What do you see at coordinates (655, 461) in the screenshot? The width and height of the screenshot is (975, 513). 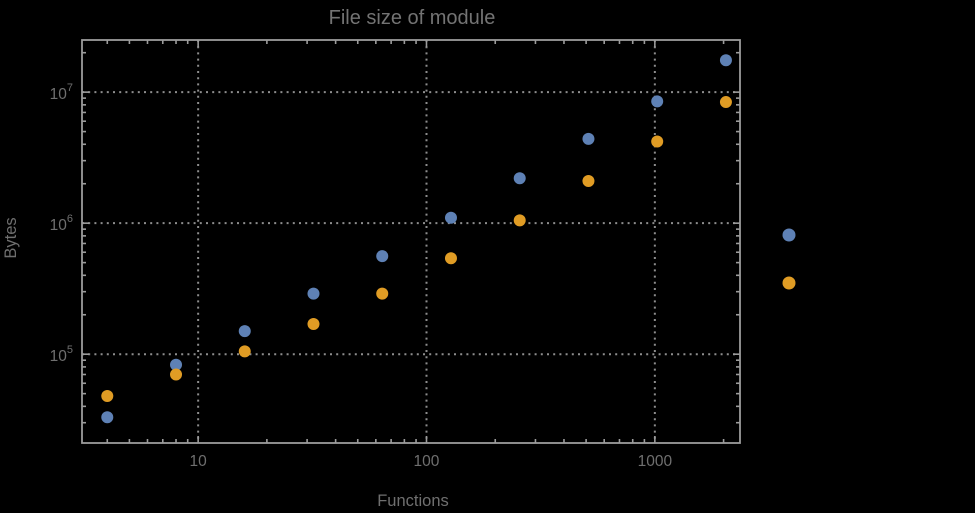 I see `x-tick-label: 1000` at bounding box center [655, 461].